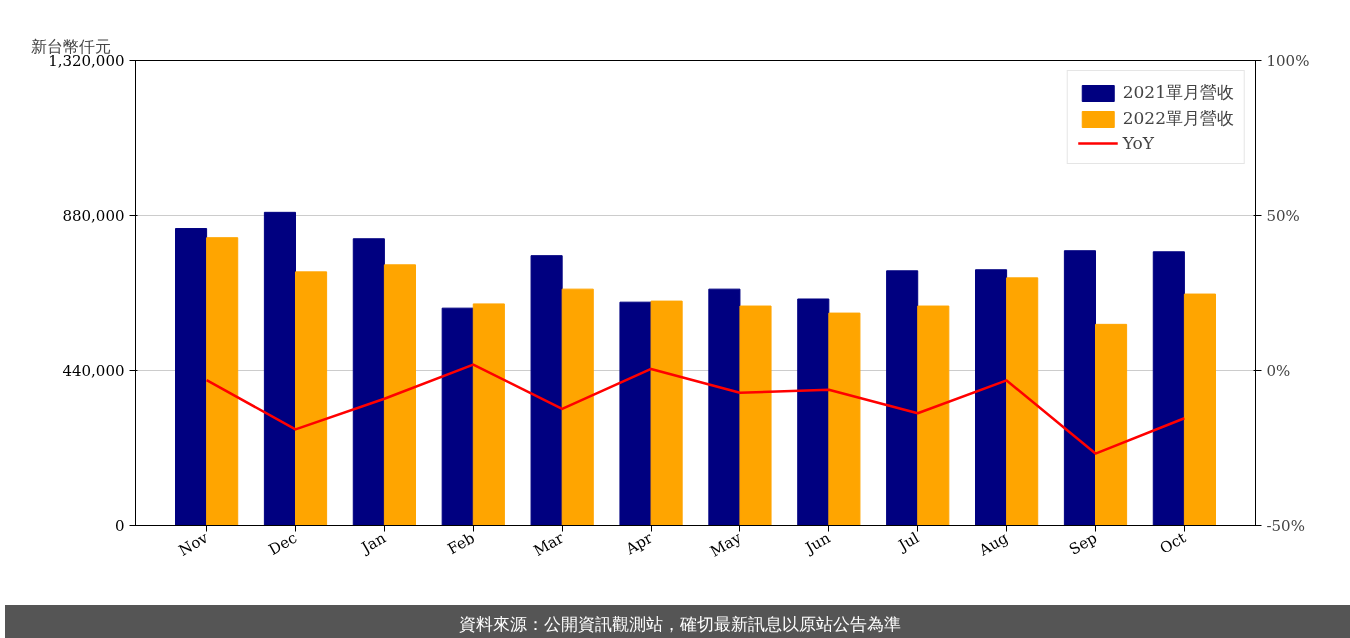 The image size is (1350, 638). What do you see at coordinates (1083, 543) in the screenshot?
I see `x-tick-label: Sep` at bounding box center [1083, 543].